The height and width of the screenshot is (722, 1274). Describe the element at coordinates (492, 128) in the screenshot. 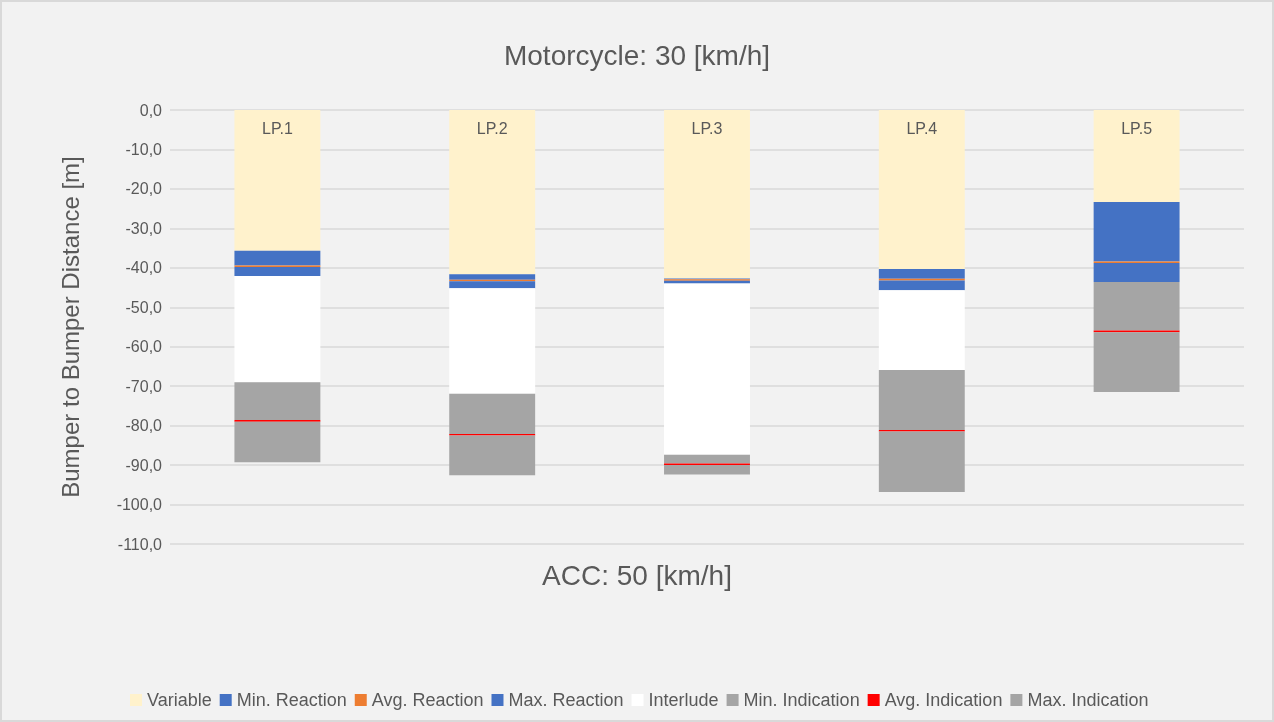

I see `x-tick-label: LP.2` at that location.